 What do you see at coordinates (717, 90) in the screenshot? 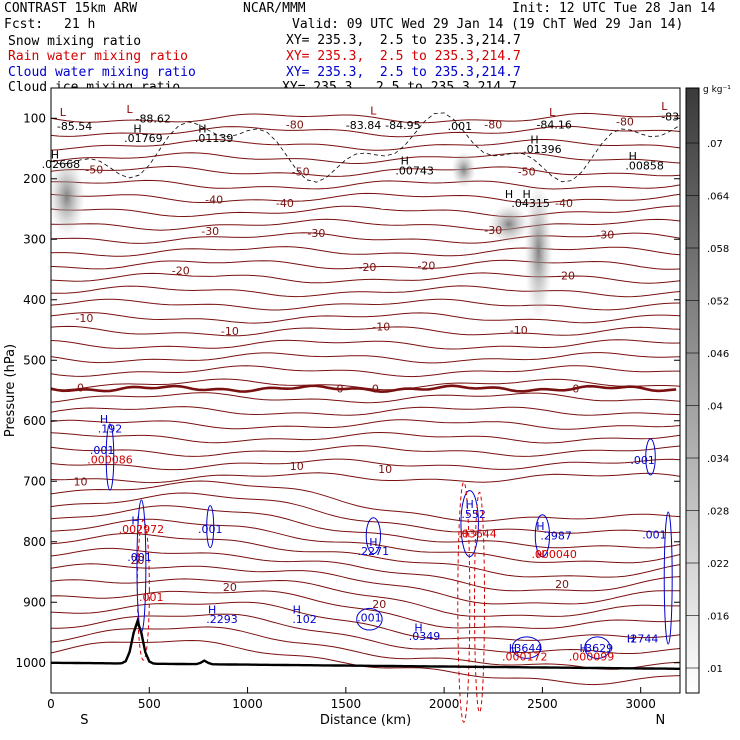
I see `colorbar-unit: g kg⁻¹` at bounding box center [717, 90].